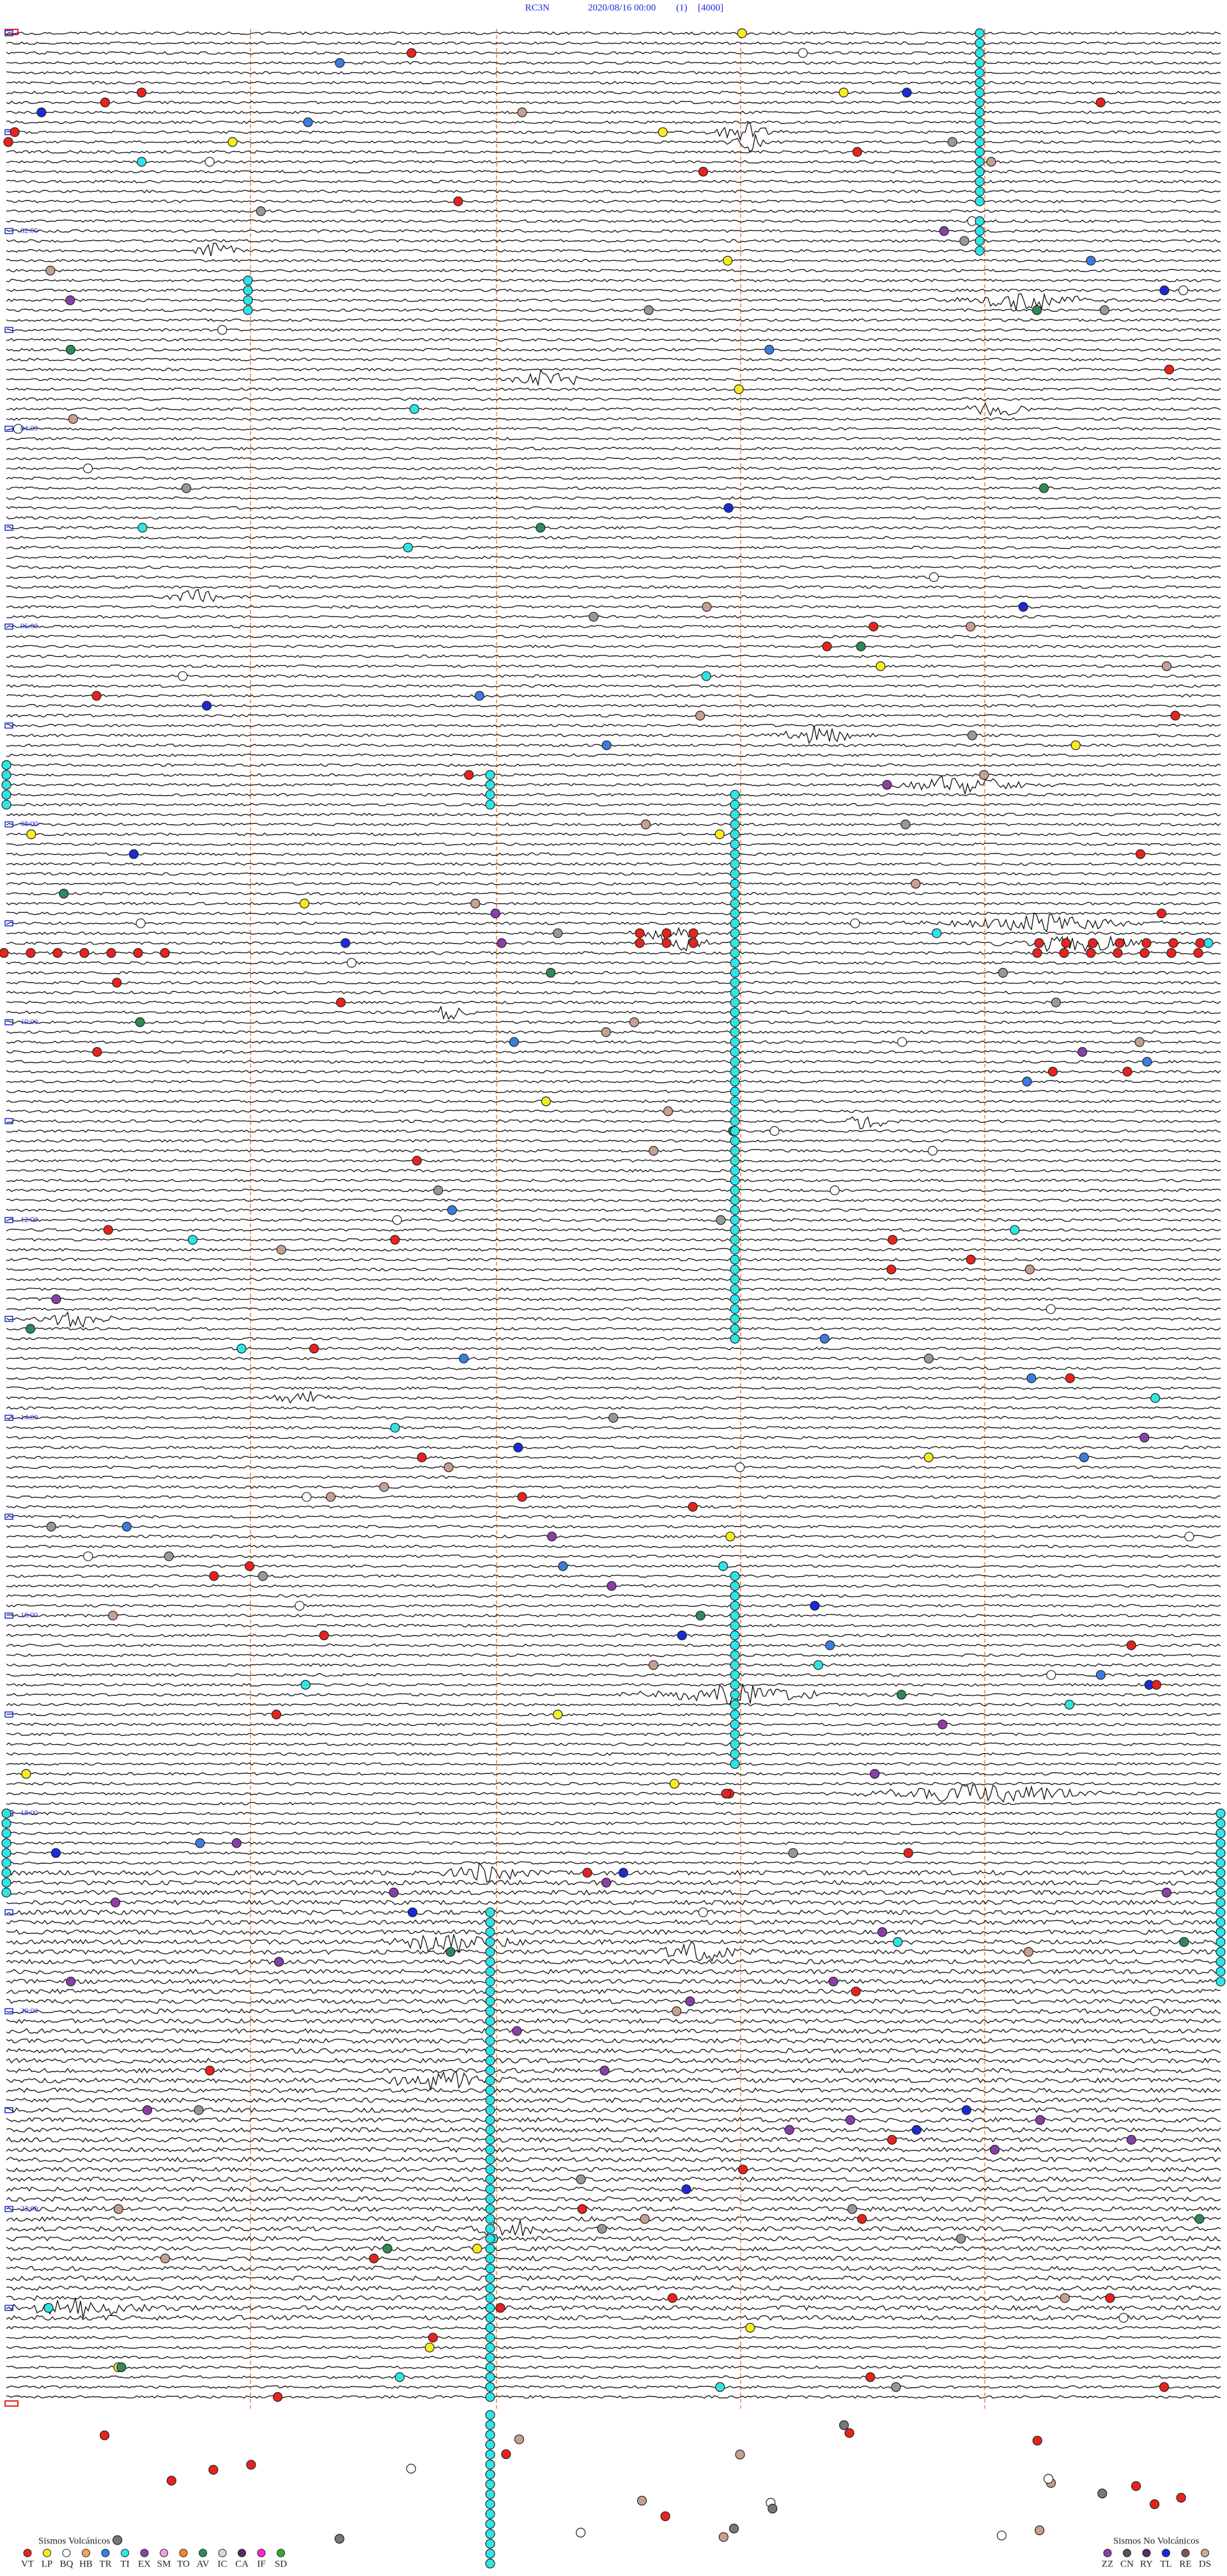 This screenshot has height=2576, width=1227. What do you see at coordinates (125, 2553) in the screenshot?
I see `legend-swatch` at bounding box center [125, 2553].